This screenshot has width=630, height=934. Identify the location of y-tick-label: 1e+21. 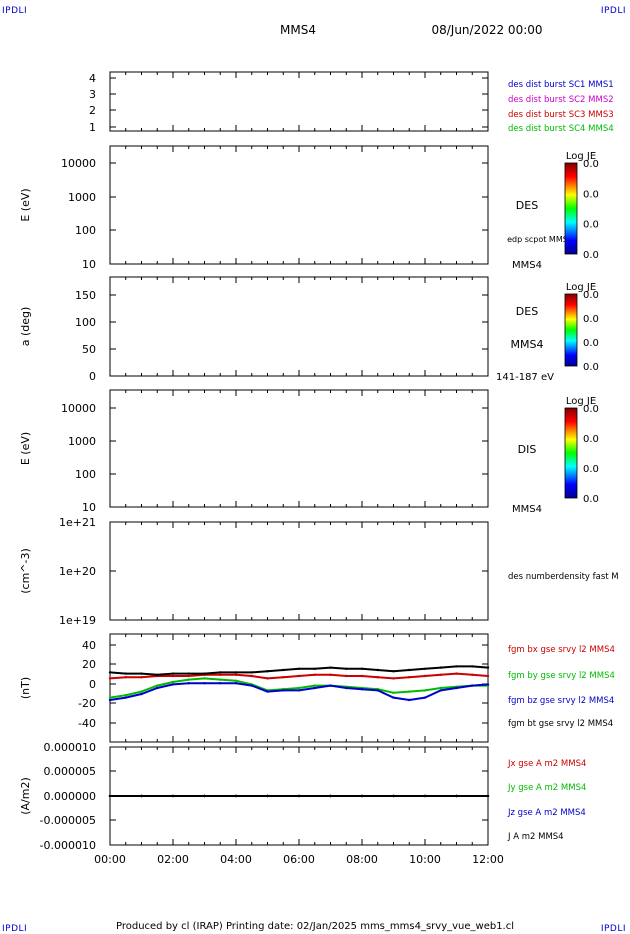
(77, 522).